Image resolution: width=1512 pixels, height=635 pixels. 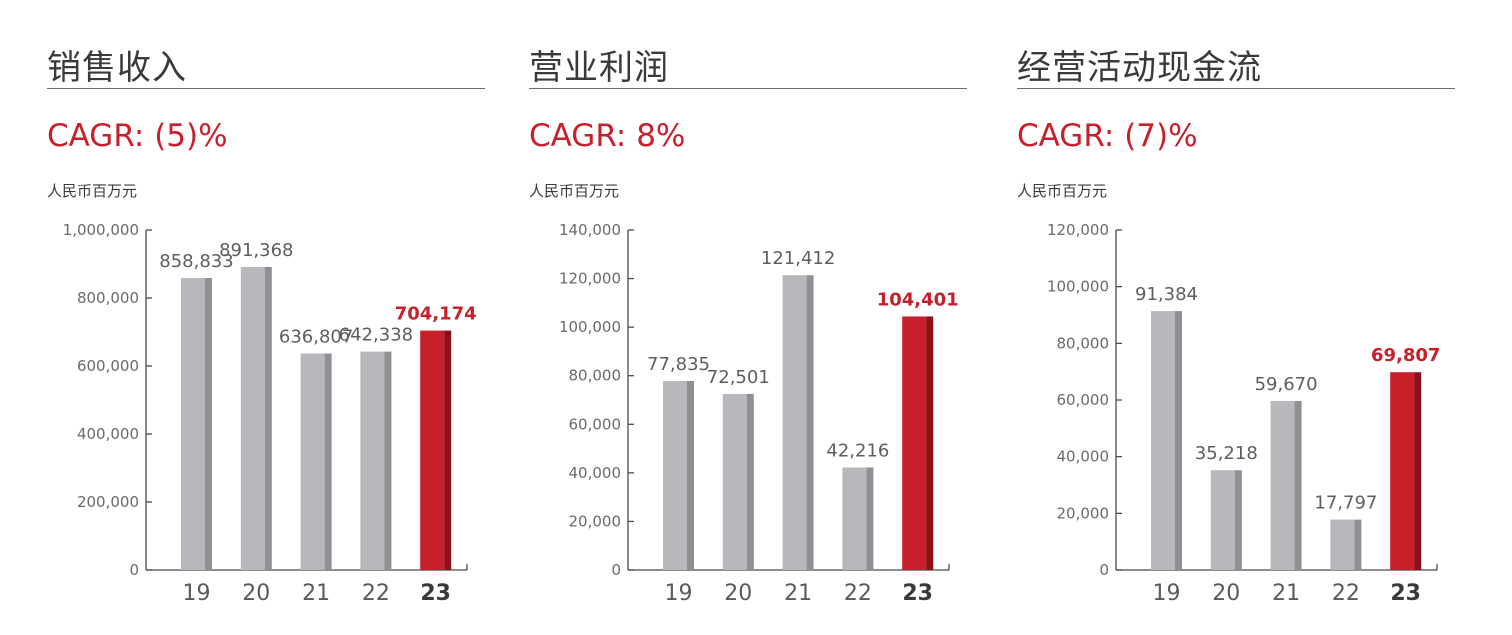 I want to click on bar-value-label: 704,174, so click(x=436, y=314).